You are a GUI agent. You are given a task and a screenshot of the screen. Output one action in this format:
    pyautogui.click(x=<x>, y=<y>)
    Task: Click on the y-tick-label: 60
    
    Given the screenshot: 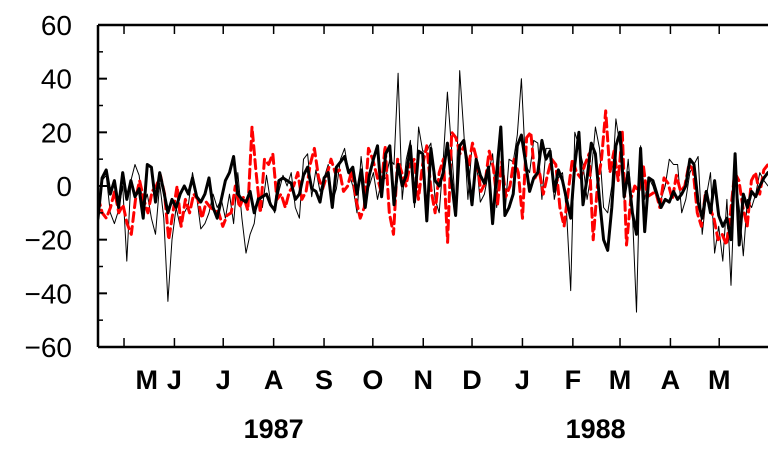 What is the action you would take?
    pyautogui.click(x=56, y=25)
    